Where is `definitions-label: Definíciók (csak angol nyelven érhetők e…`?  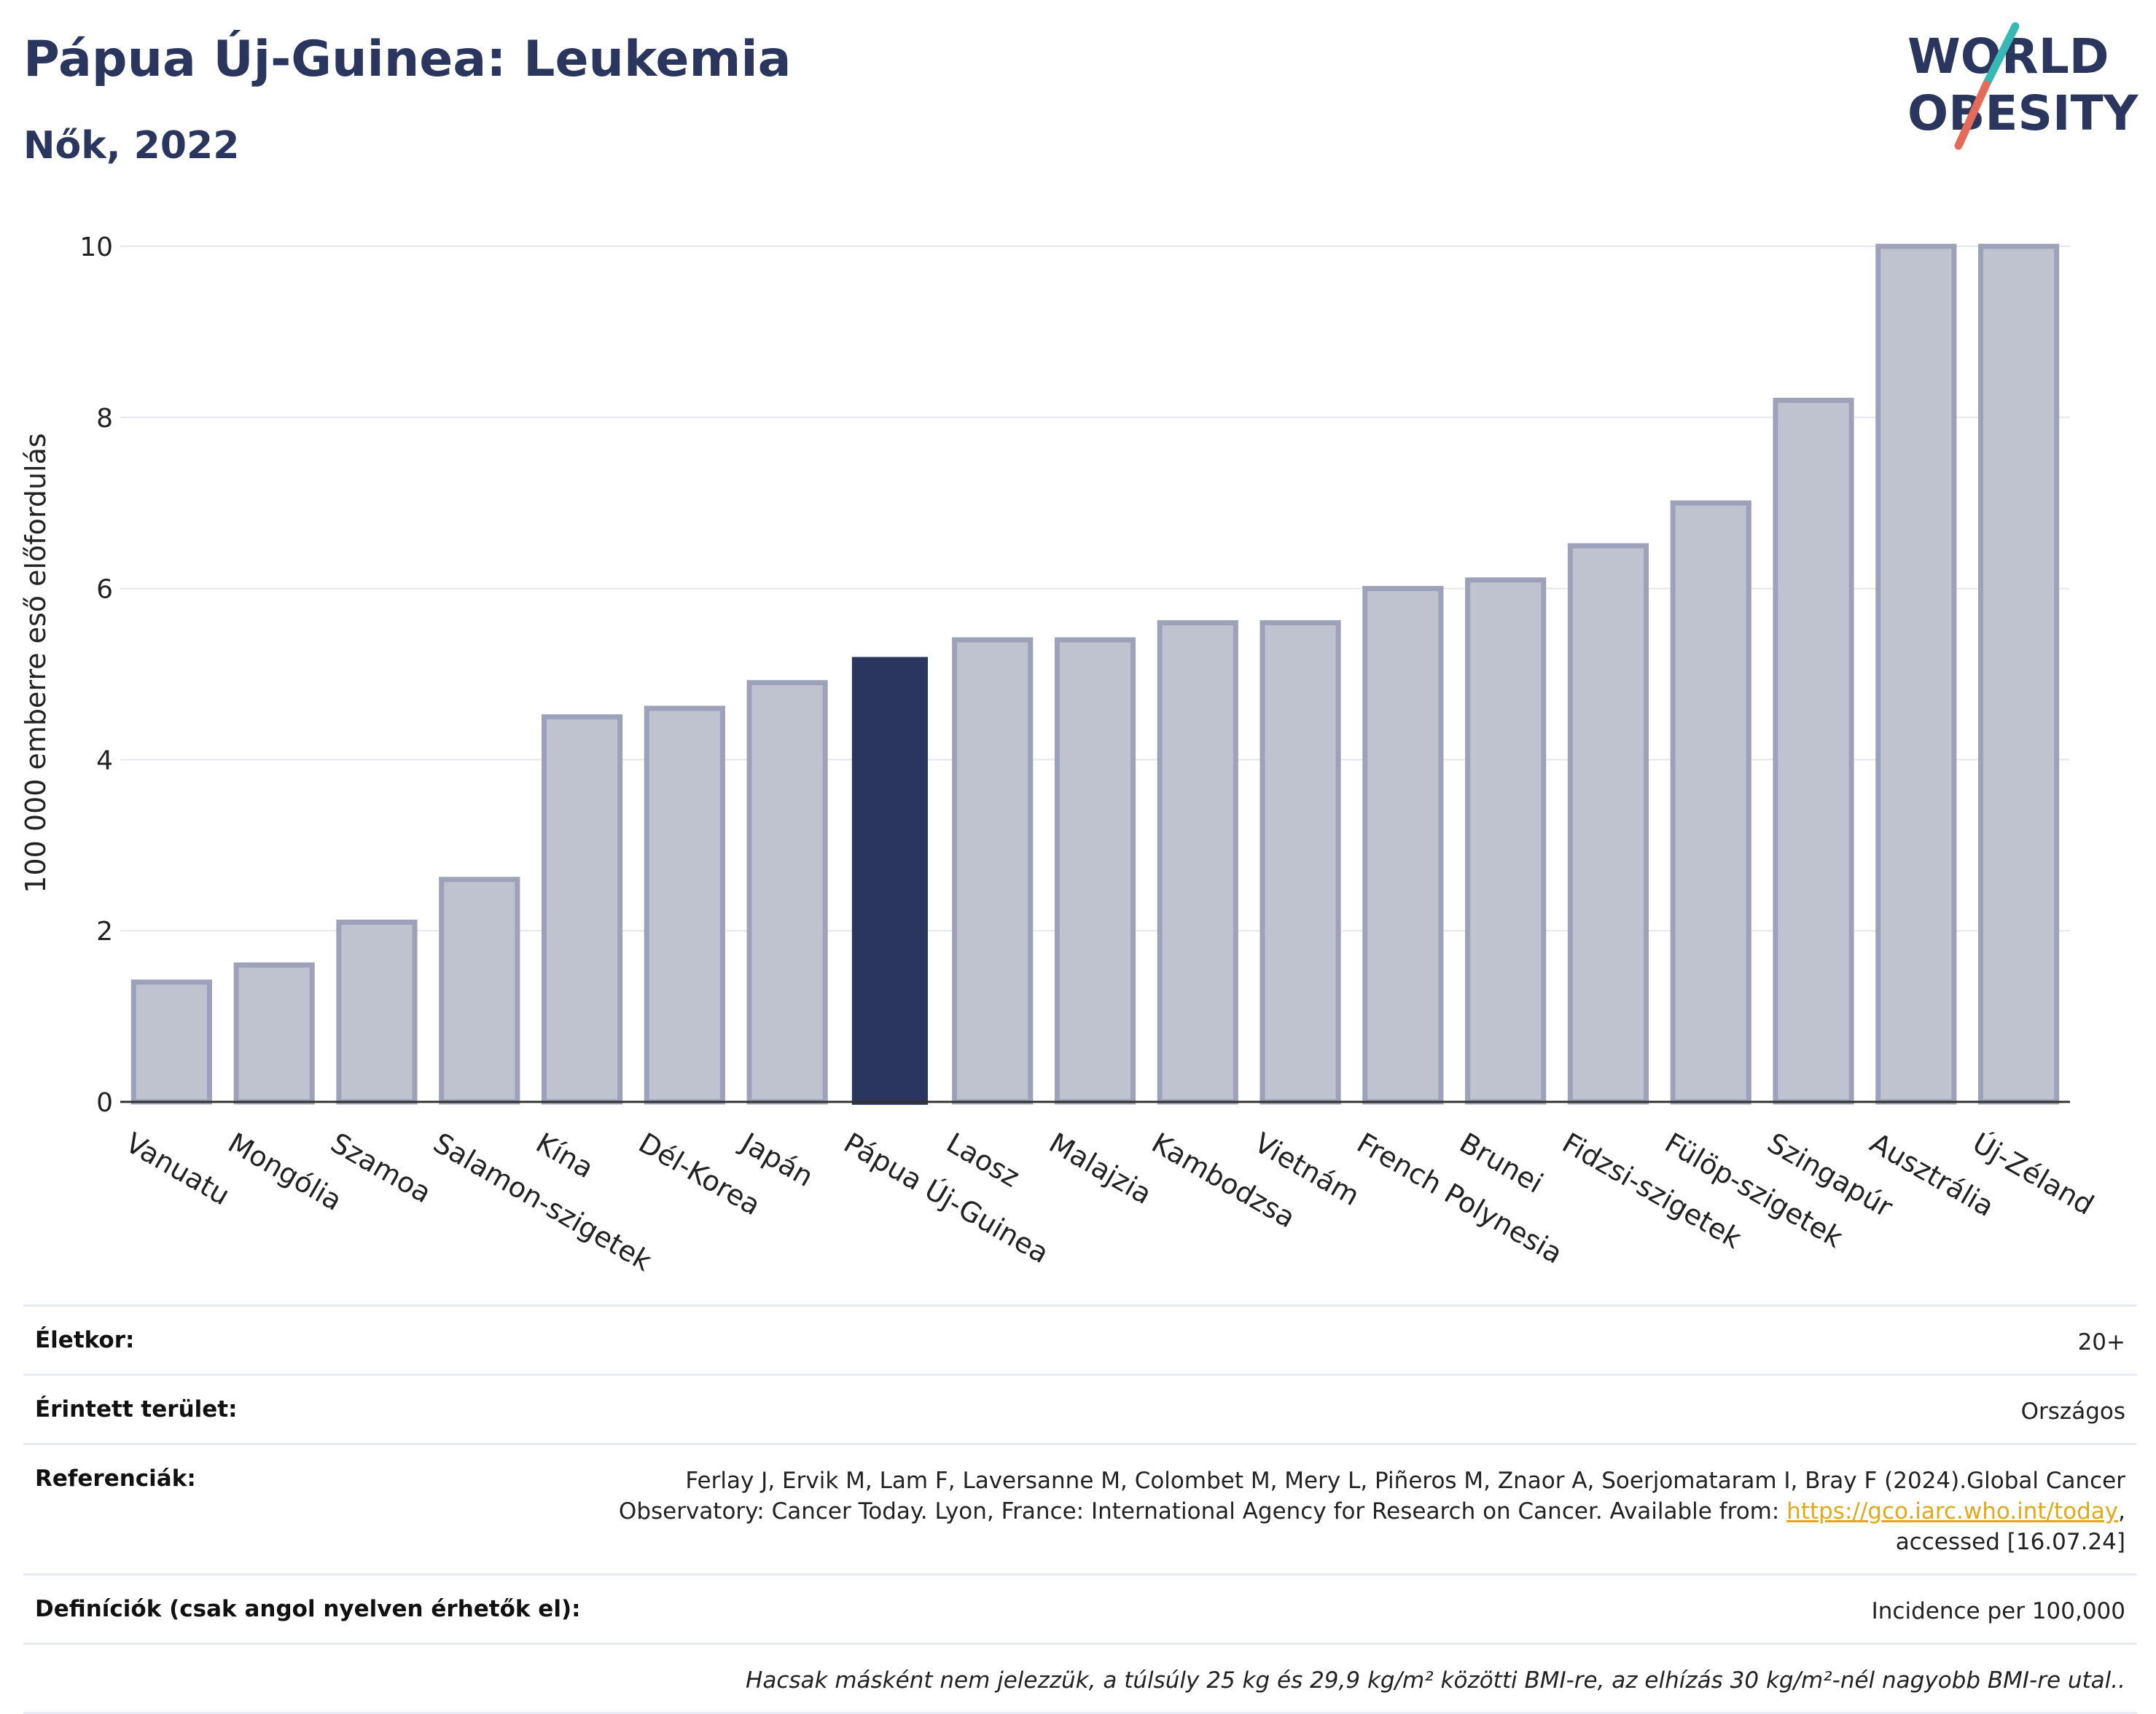
definitions-label: Definíciók (csak angol nyelven érhetők e… is located at coordinates (308, 1608).